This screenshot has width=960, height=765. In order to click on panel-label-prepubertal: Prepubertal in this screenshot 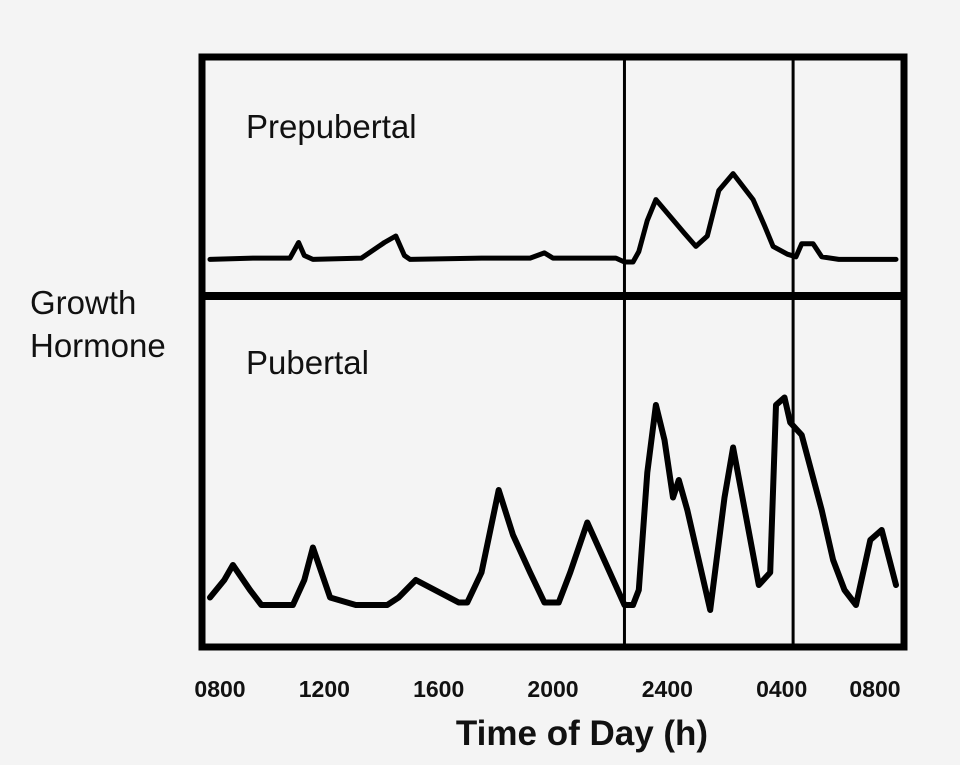, I will do `click(331, 126)`.